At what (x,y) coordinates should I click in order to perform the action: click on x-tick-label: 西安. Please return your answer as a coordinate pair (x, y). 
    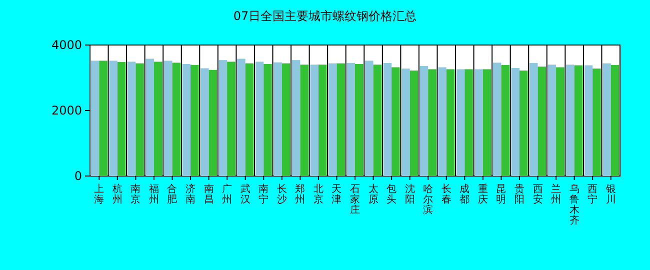
    Looking at the image, I should click on (537, 195).